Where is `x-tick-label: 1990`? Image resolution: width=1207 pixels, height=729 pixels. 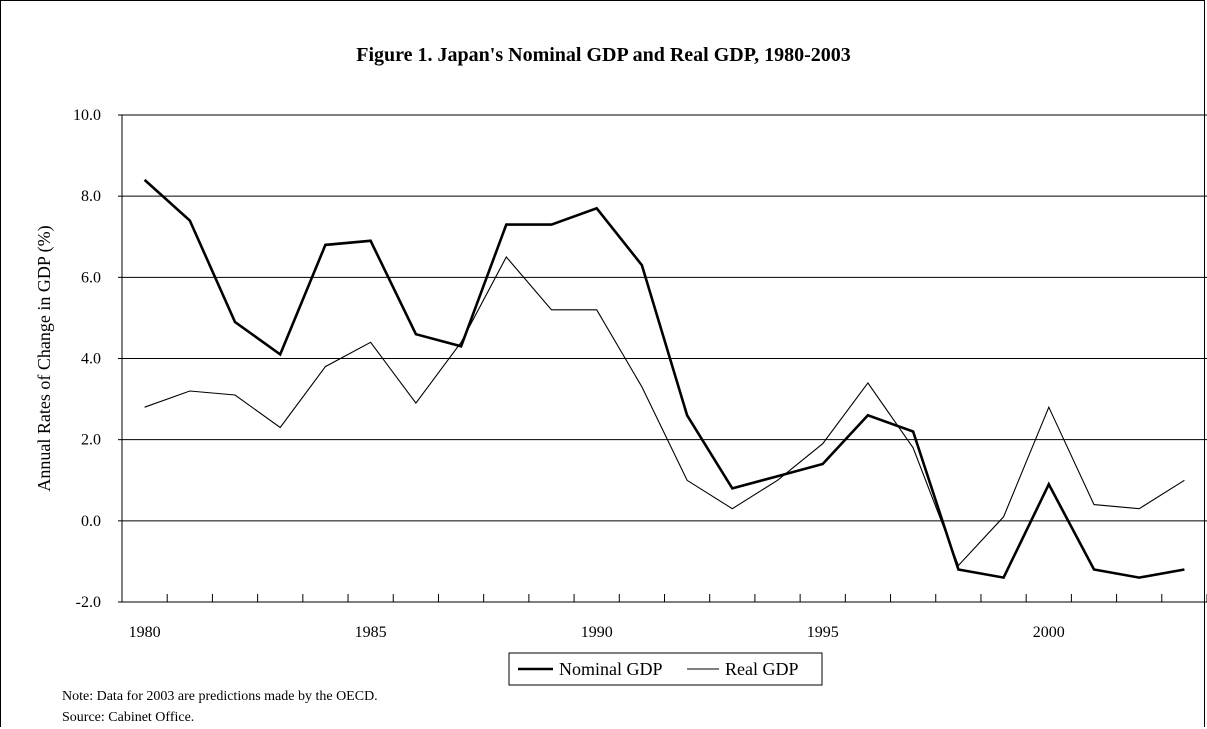 x-tick-label: 1990 is located at coordinates (597, 632).